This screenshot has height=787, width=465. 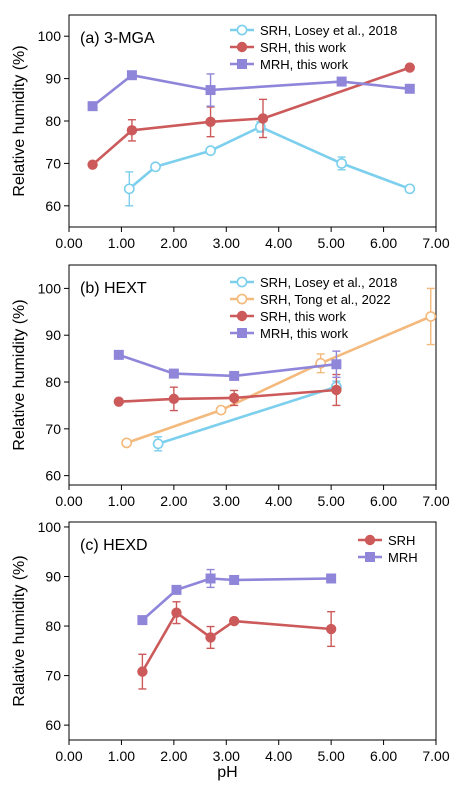 I want to click on marker-p2-s1-legend, so click(x=370, y=557).